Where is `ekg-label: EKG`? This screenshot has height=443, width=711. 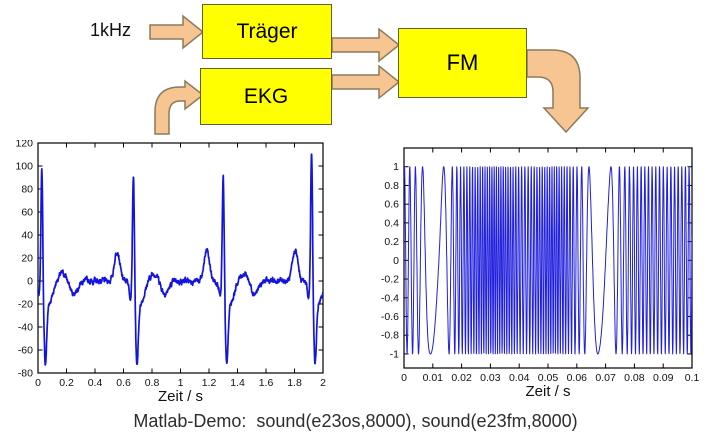 ekg-label: EKG is located at coordinates (266, 96).